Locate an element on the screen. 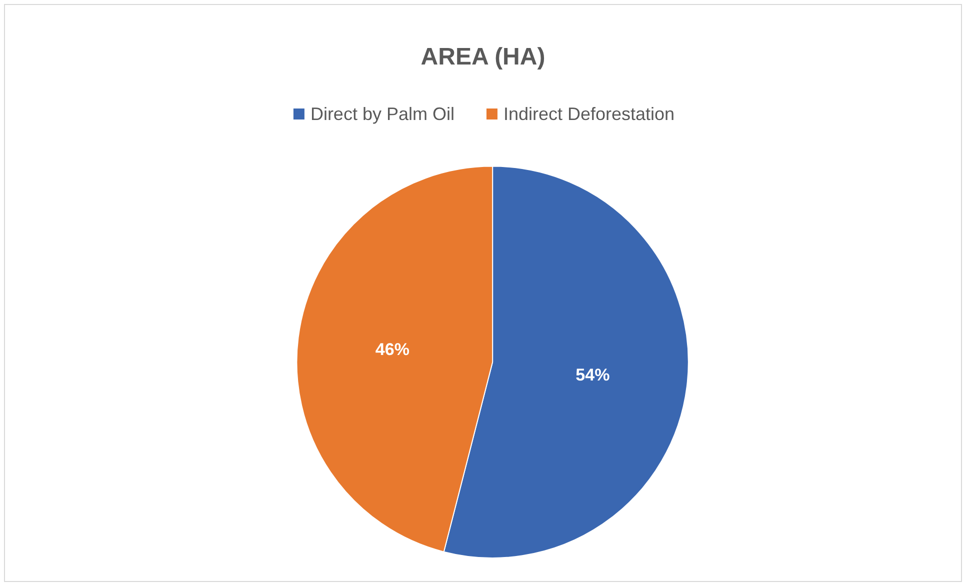 This screenshot has height=588, width=968. legend-label: Indirect Deforestation is located at coordinates (589, 114).